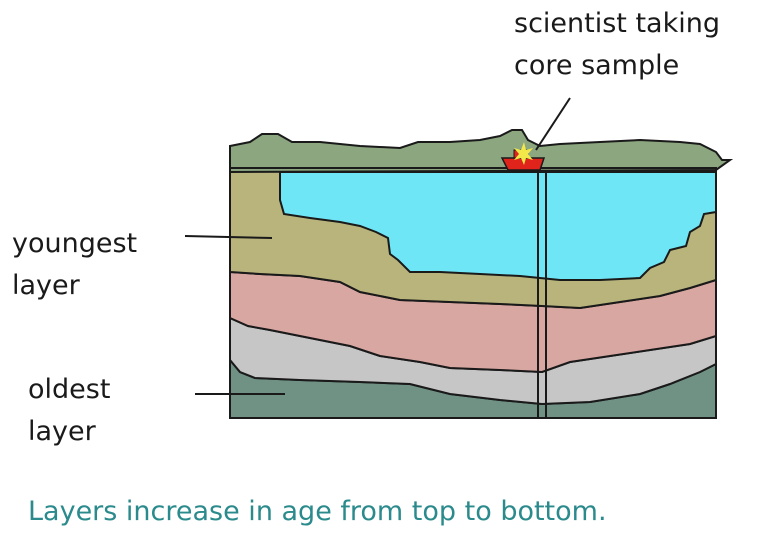 The width and height of the screenshot is (780, 548). Describe the element at coordinates (617, 23) in the screenshot. I see `scientist-label-line1: scientist taking` at that location.